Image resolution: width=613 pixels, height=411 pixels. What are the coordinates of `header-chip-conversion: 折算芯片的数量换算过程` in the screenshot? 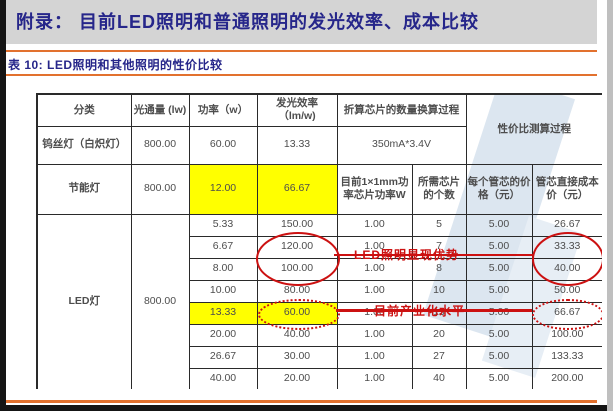 It's located at (401, 110).